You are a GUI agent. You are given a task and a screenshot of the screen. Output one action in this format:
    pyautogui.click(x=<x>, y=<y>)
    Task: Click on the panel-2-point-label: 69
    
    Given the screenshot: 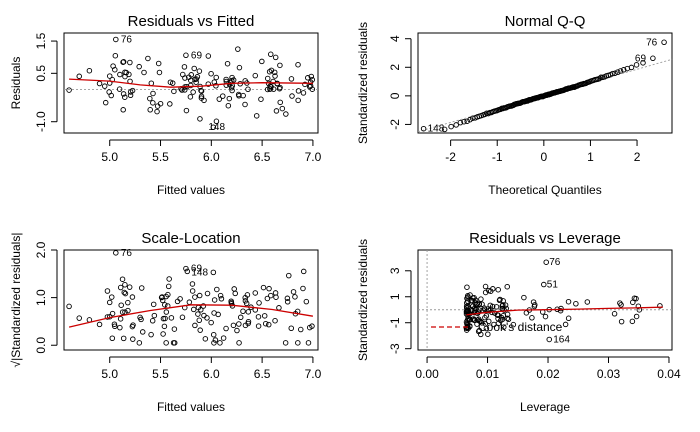 What is the action you would take?
    pyautogui.click(x=641, y=58)
    